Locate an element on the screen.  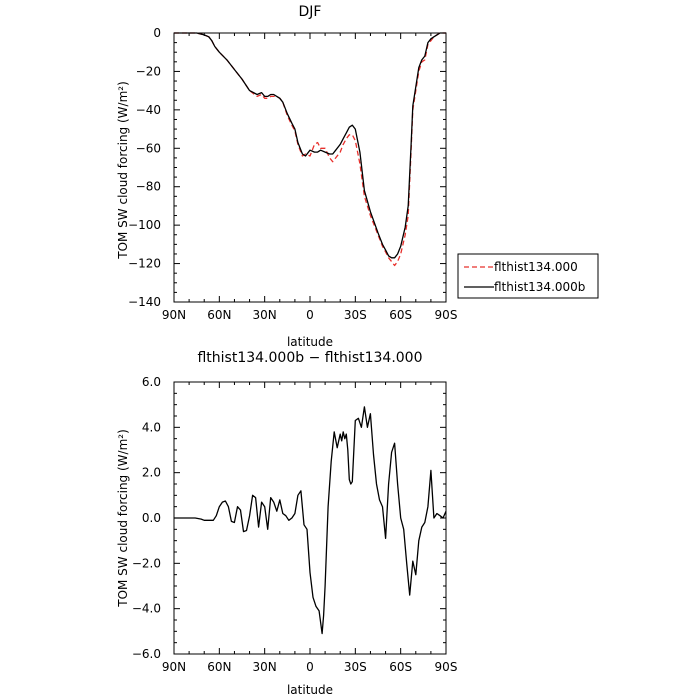
bottom-x-tick-label-4: 30S is located at coordinates (355, 667).